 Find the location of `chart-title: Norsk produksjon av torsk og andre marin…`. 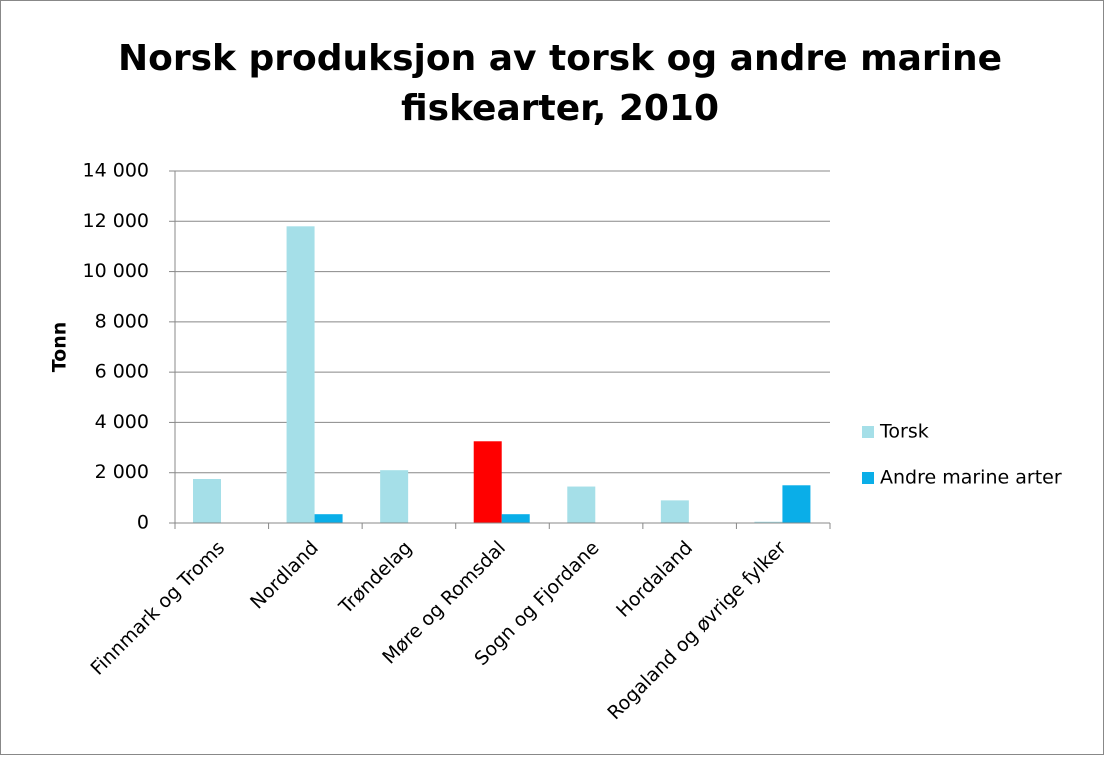

chart-title: Norsk produksjon av torsk og andre marin… is located at coordinates (560, 58).